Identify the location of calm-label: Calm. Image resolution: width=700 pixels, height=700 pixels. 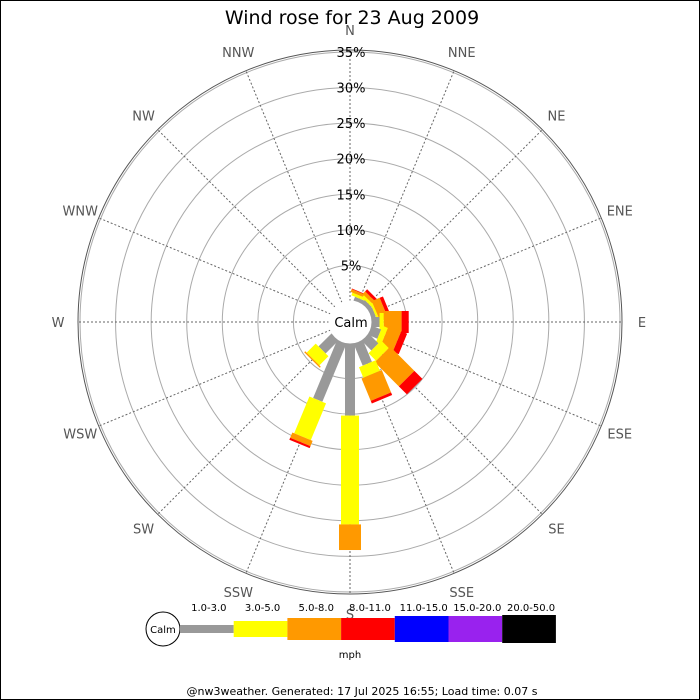
(350, 323).